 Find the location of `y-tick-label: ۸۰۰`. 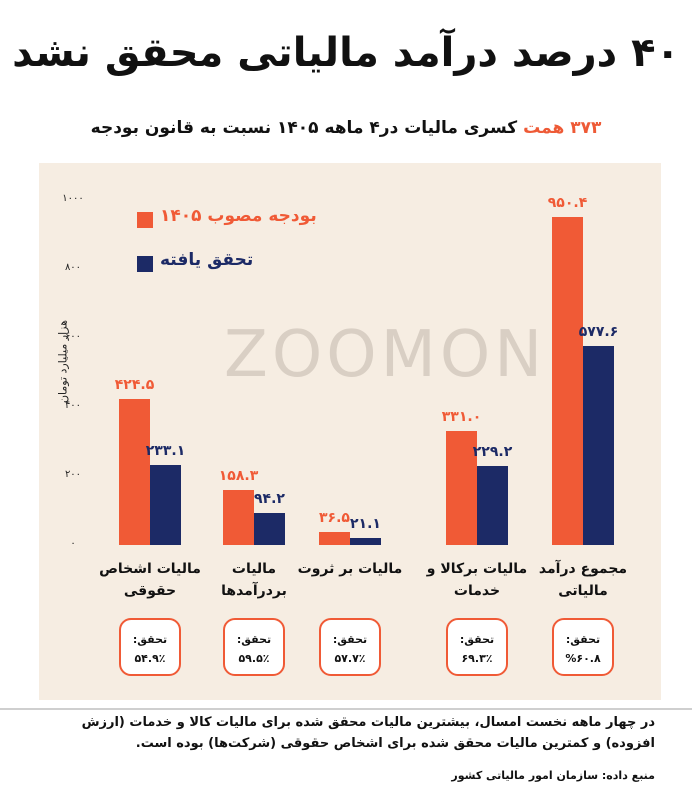

y-tick-label: ۸۰۰ is located at coordinates (73, 267).